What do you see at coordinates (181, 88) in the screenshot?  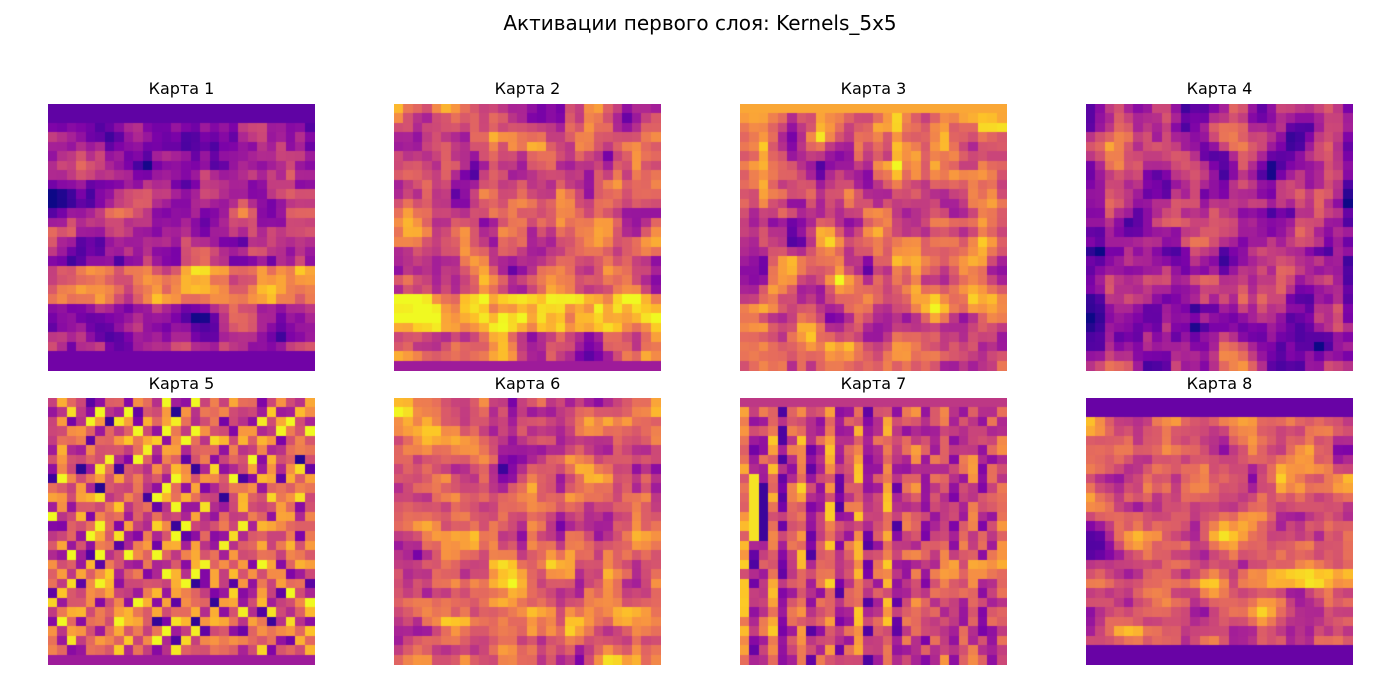 I see `panel-title-map-1: Карта 1` at bounding box center [181, 88].